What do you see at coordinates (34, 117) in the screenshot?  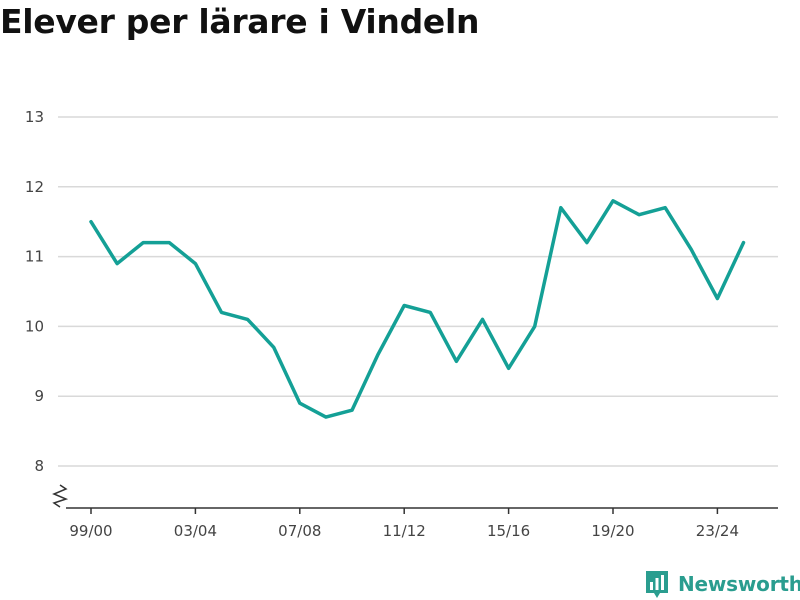 I see `y-tick-label: 13` at bounding box center [34, 117].